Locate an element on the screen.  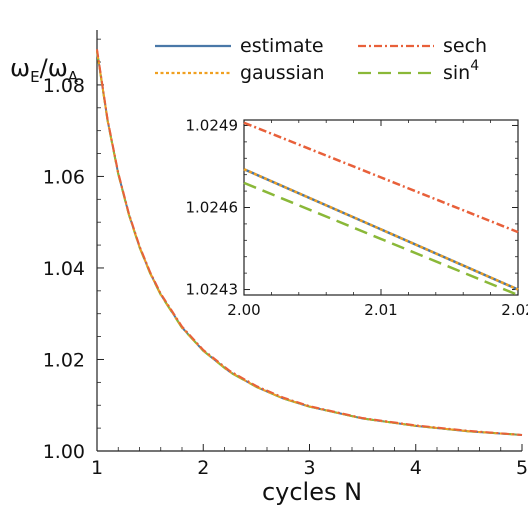
inset-series-line-sin4 is located at coordinates (381, 239).